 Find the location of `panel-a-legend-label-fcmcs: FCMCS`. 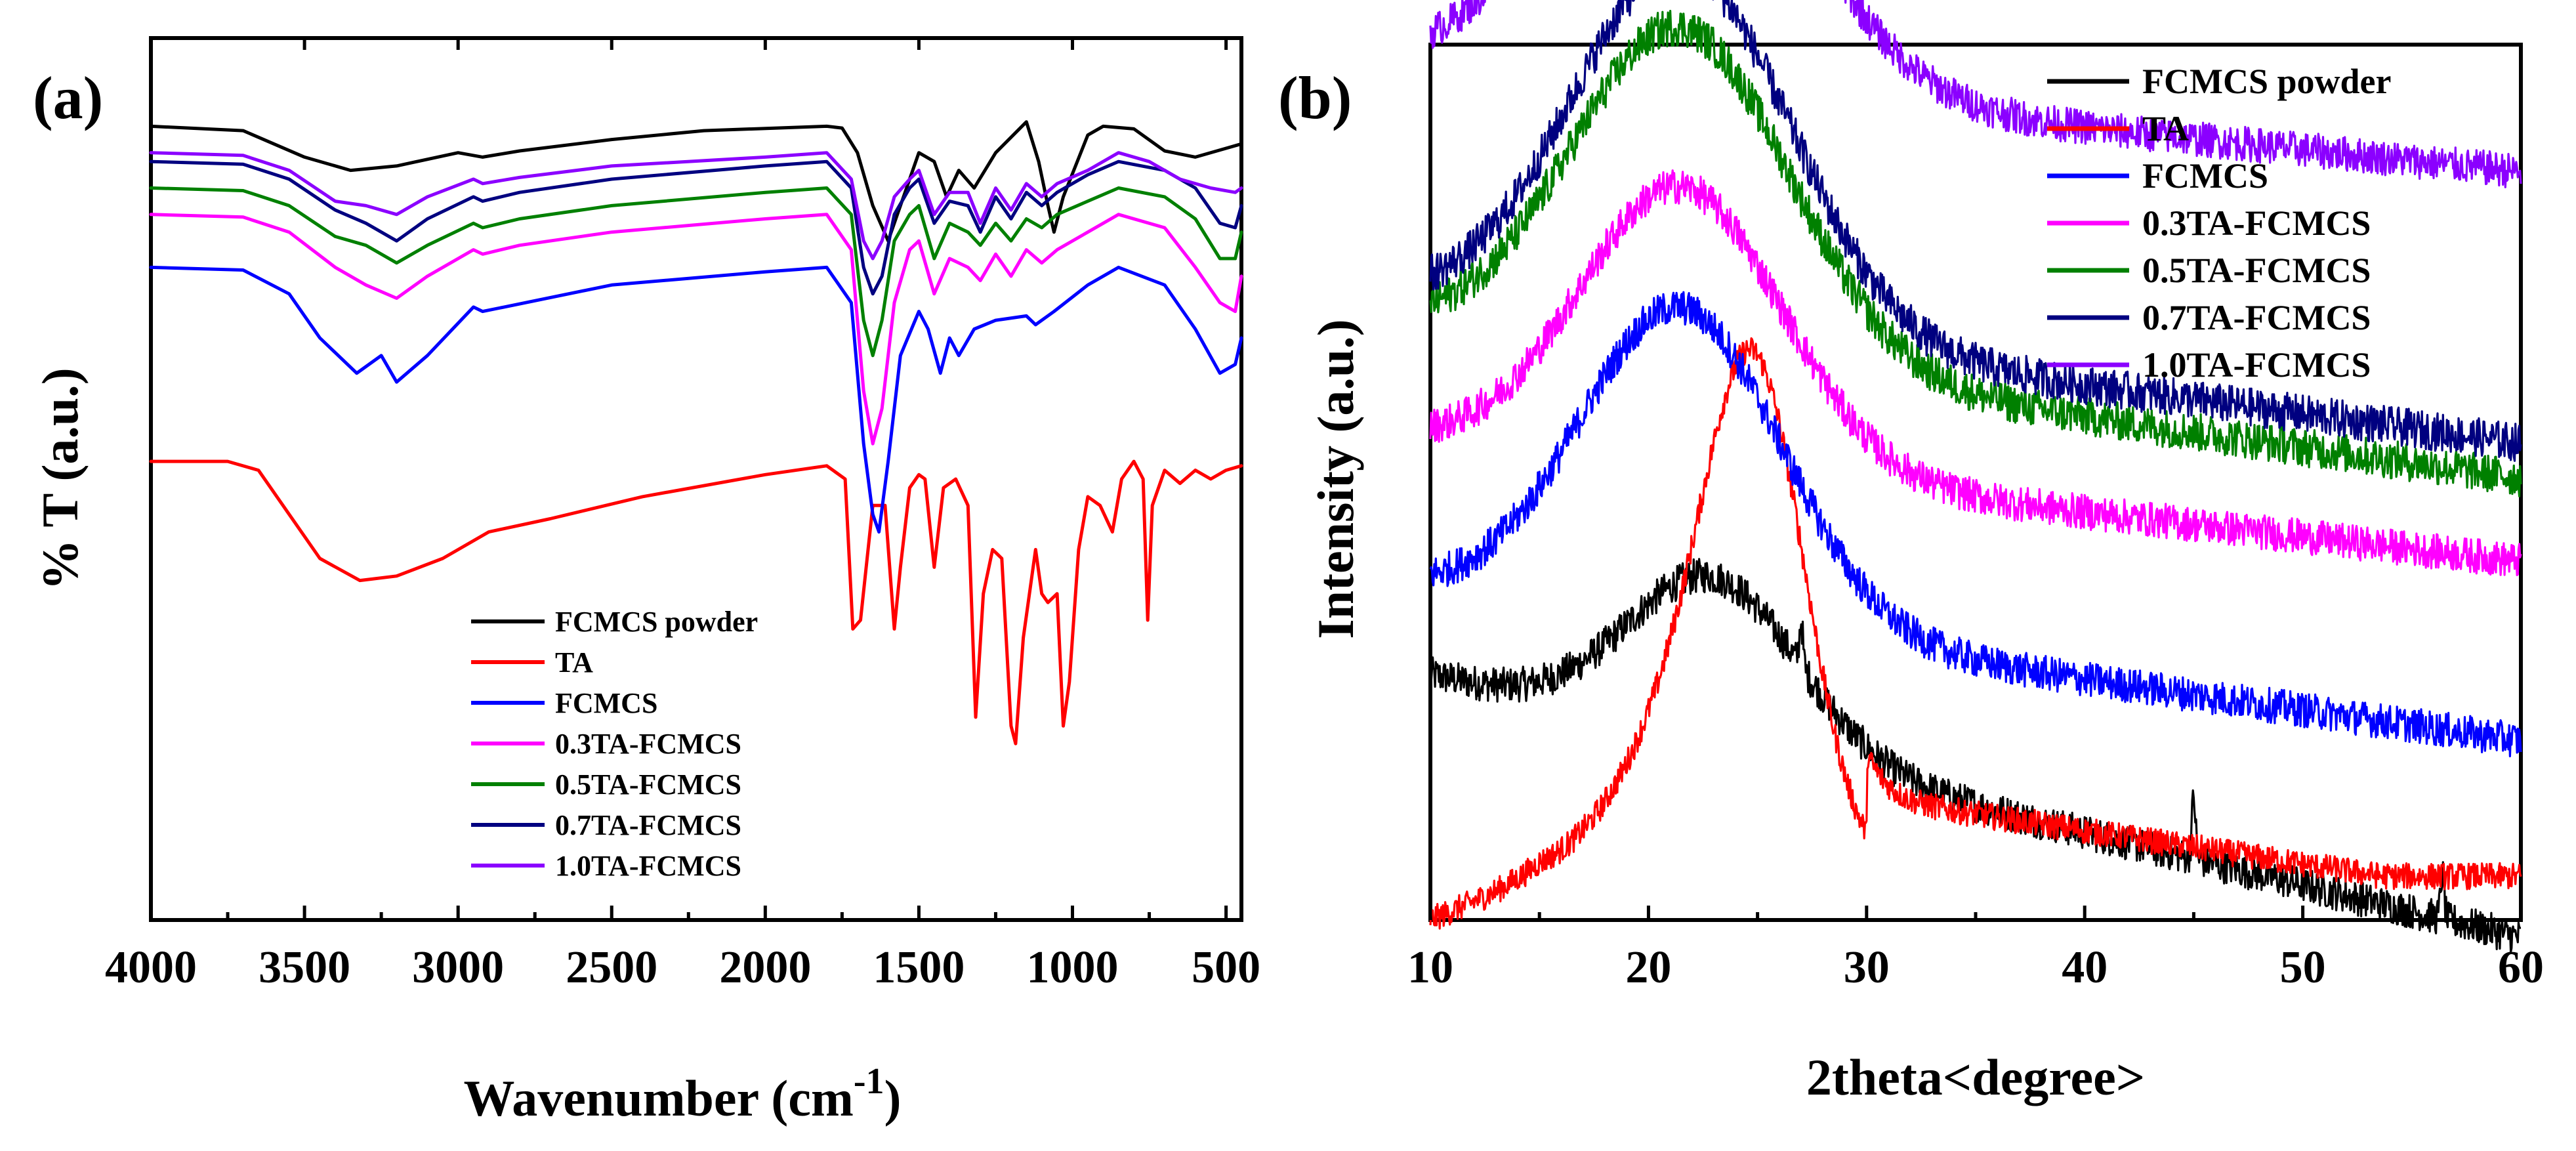

panel-a-legend-label-fcmcs: FCMCS is located at coordinates (606, 703).